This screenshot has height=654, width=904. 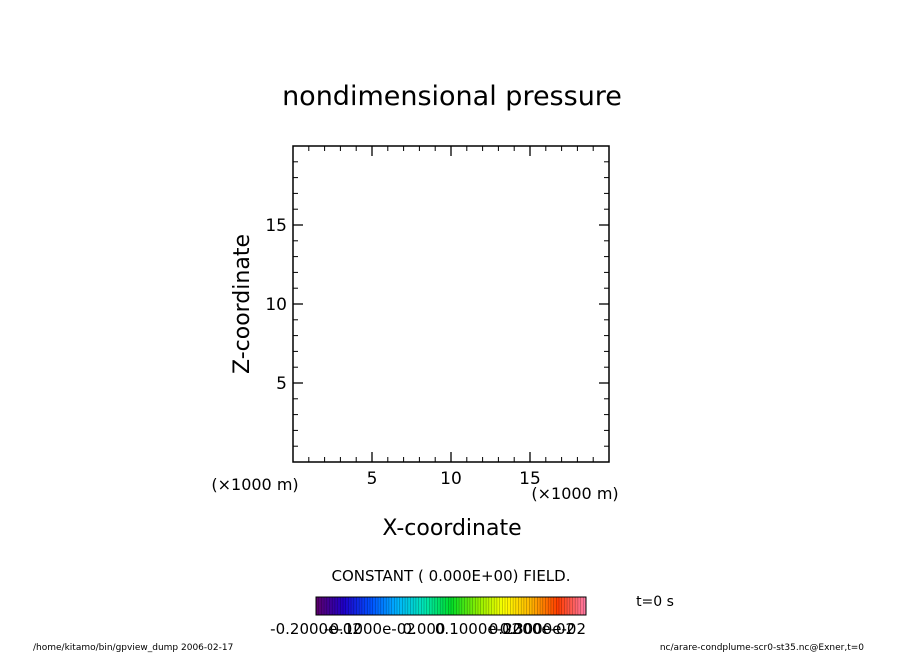 What do you see at coordinates (478, 629) in the screenshot?
I see `colorbar-label: 0.1000e-02` at bounding box center [478, 629].